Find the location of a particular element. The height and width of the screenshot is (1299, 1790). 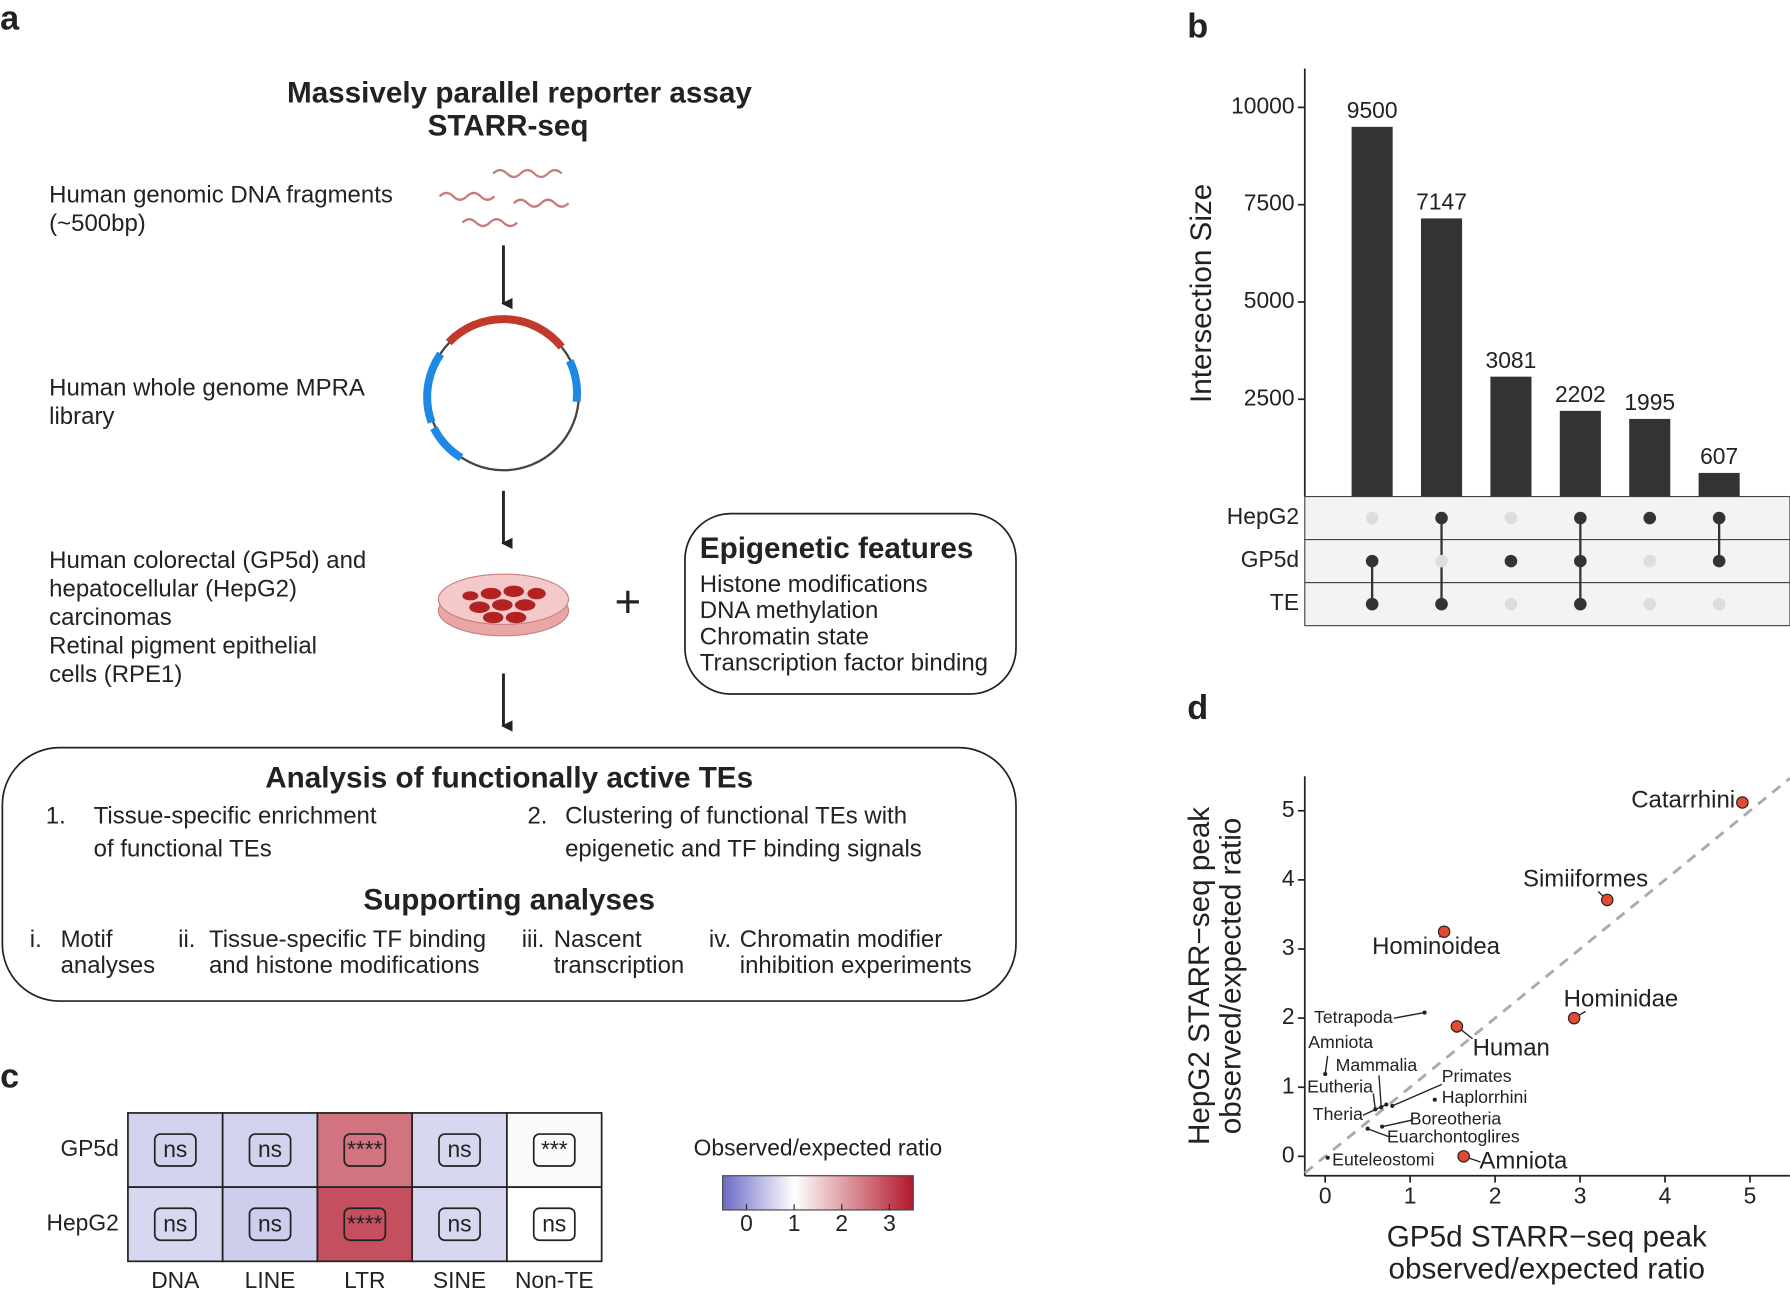

box-title: Analysis of functionally active TEs is located at coordinates (509, 777).